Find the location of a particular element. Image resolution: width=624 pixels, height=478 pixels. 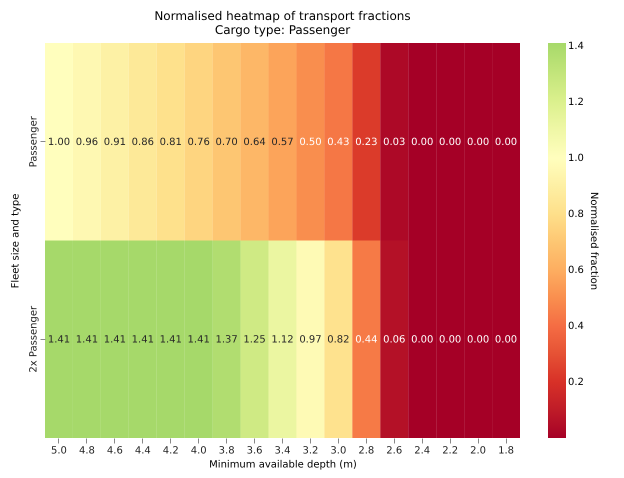

color-bar-label: 1.0 is located at coordinates (576, 158).